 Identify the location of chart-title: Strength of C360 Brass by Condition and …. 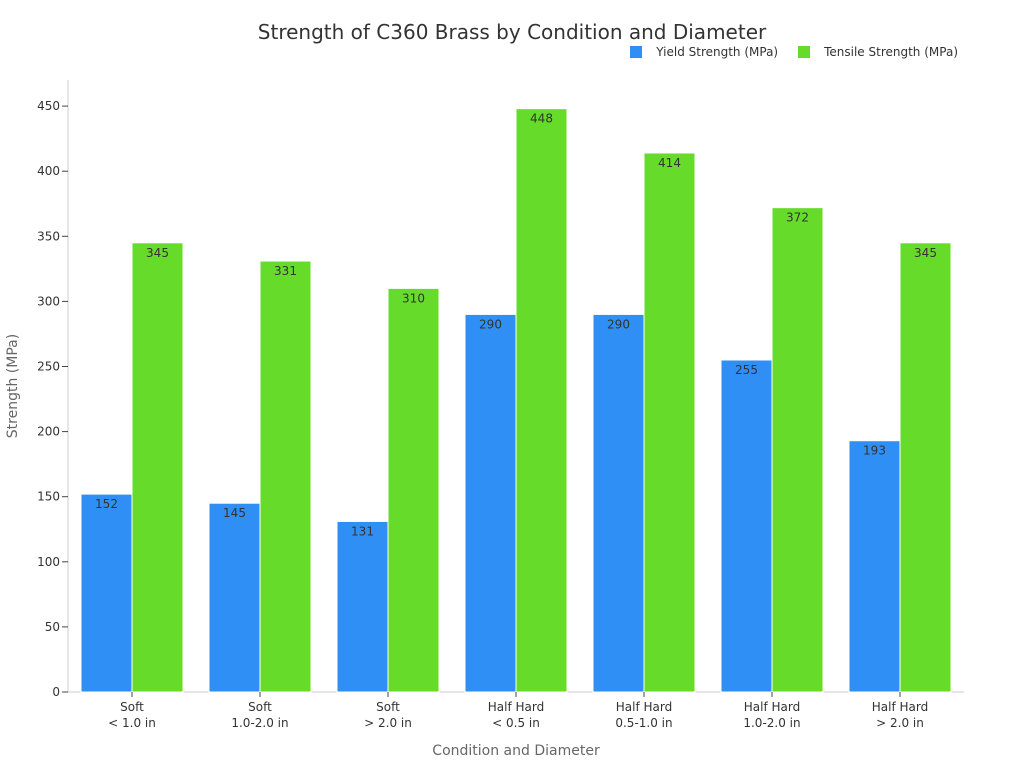
(512, 32).